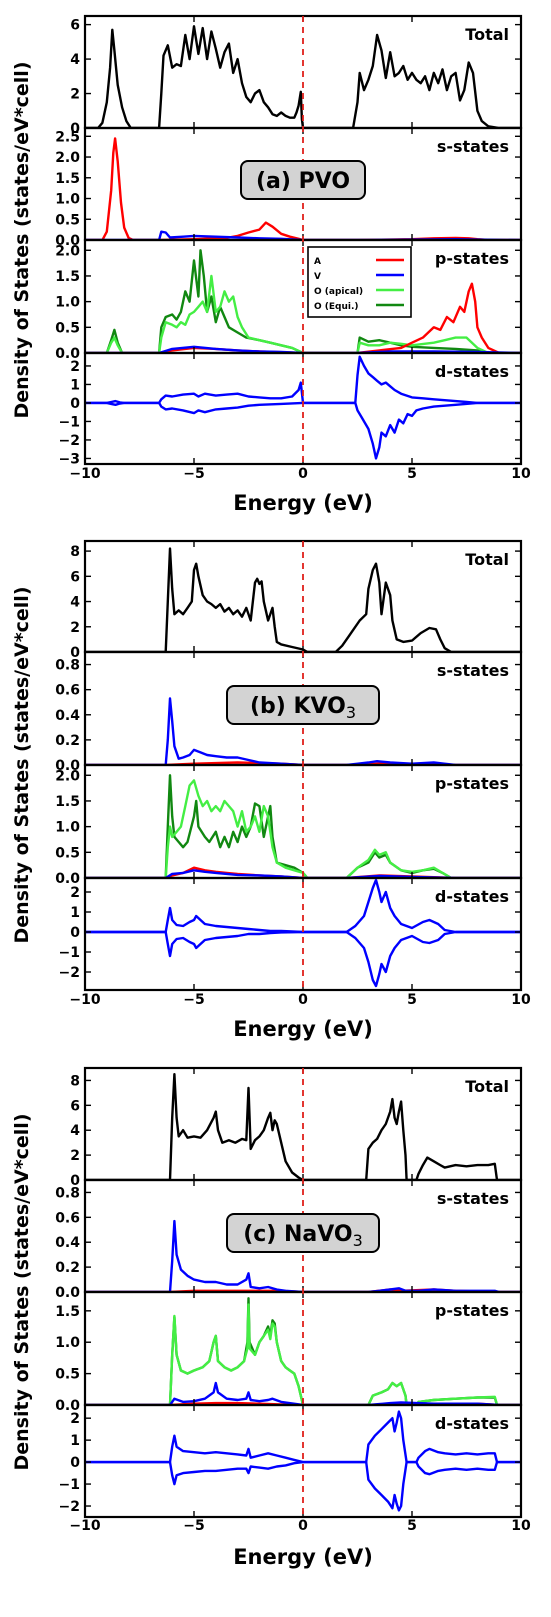  Describe the element at coordinates (67, 716) in the screenshot. I see `y-tick-label: 0.4` at that location.